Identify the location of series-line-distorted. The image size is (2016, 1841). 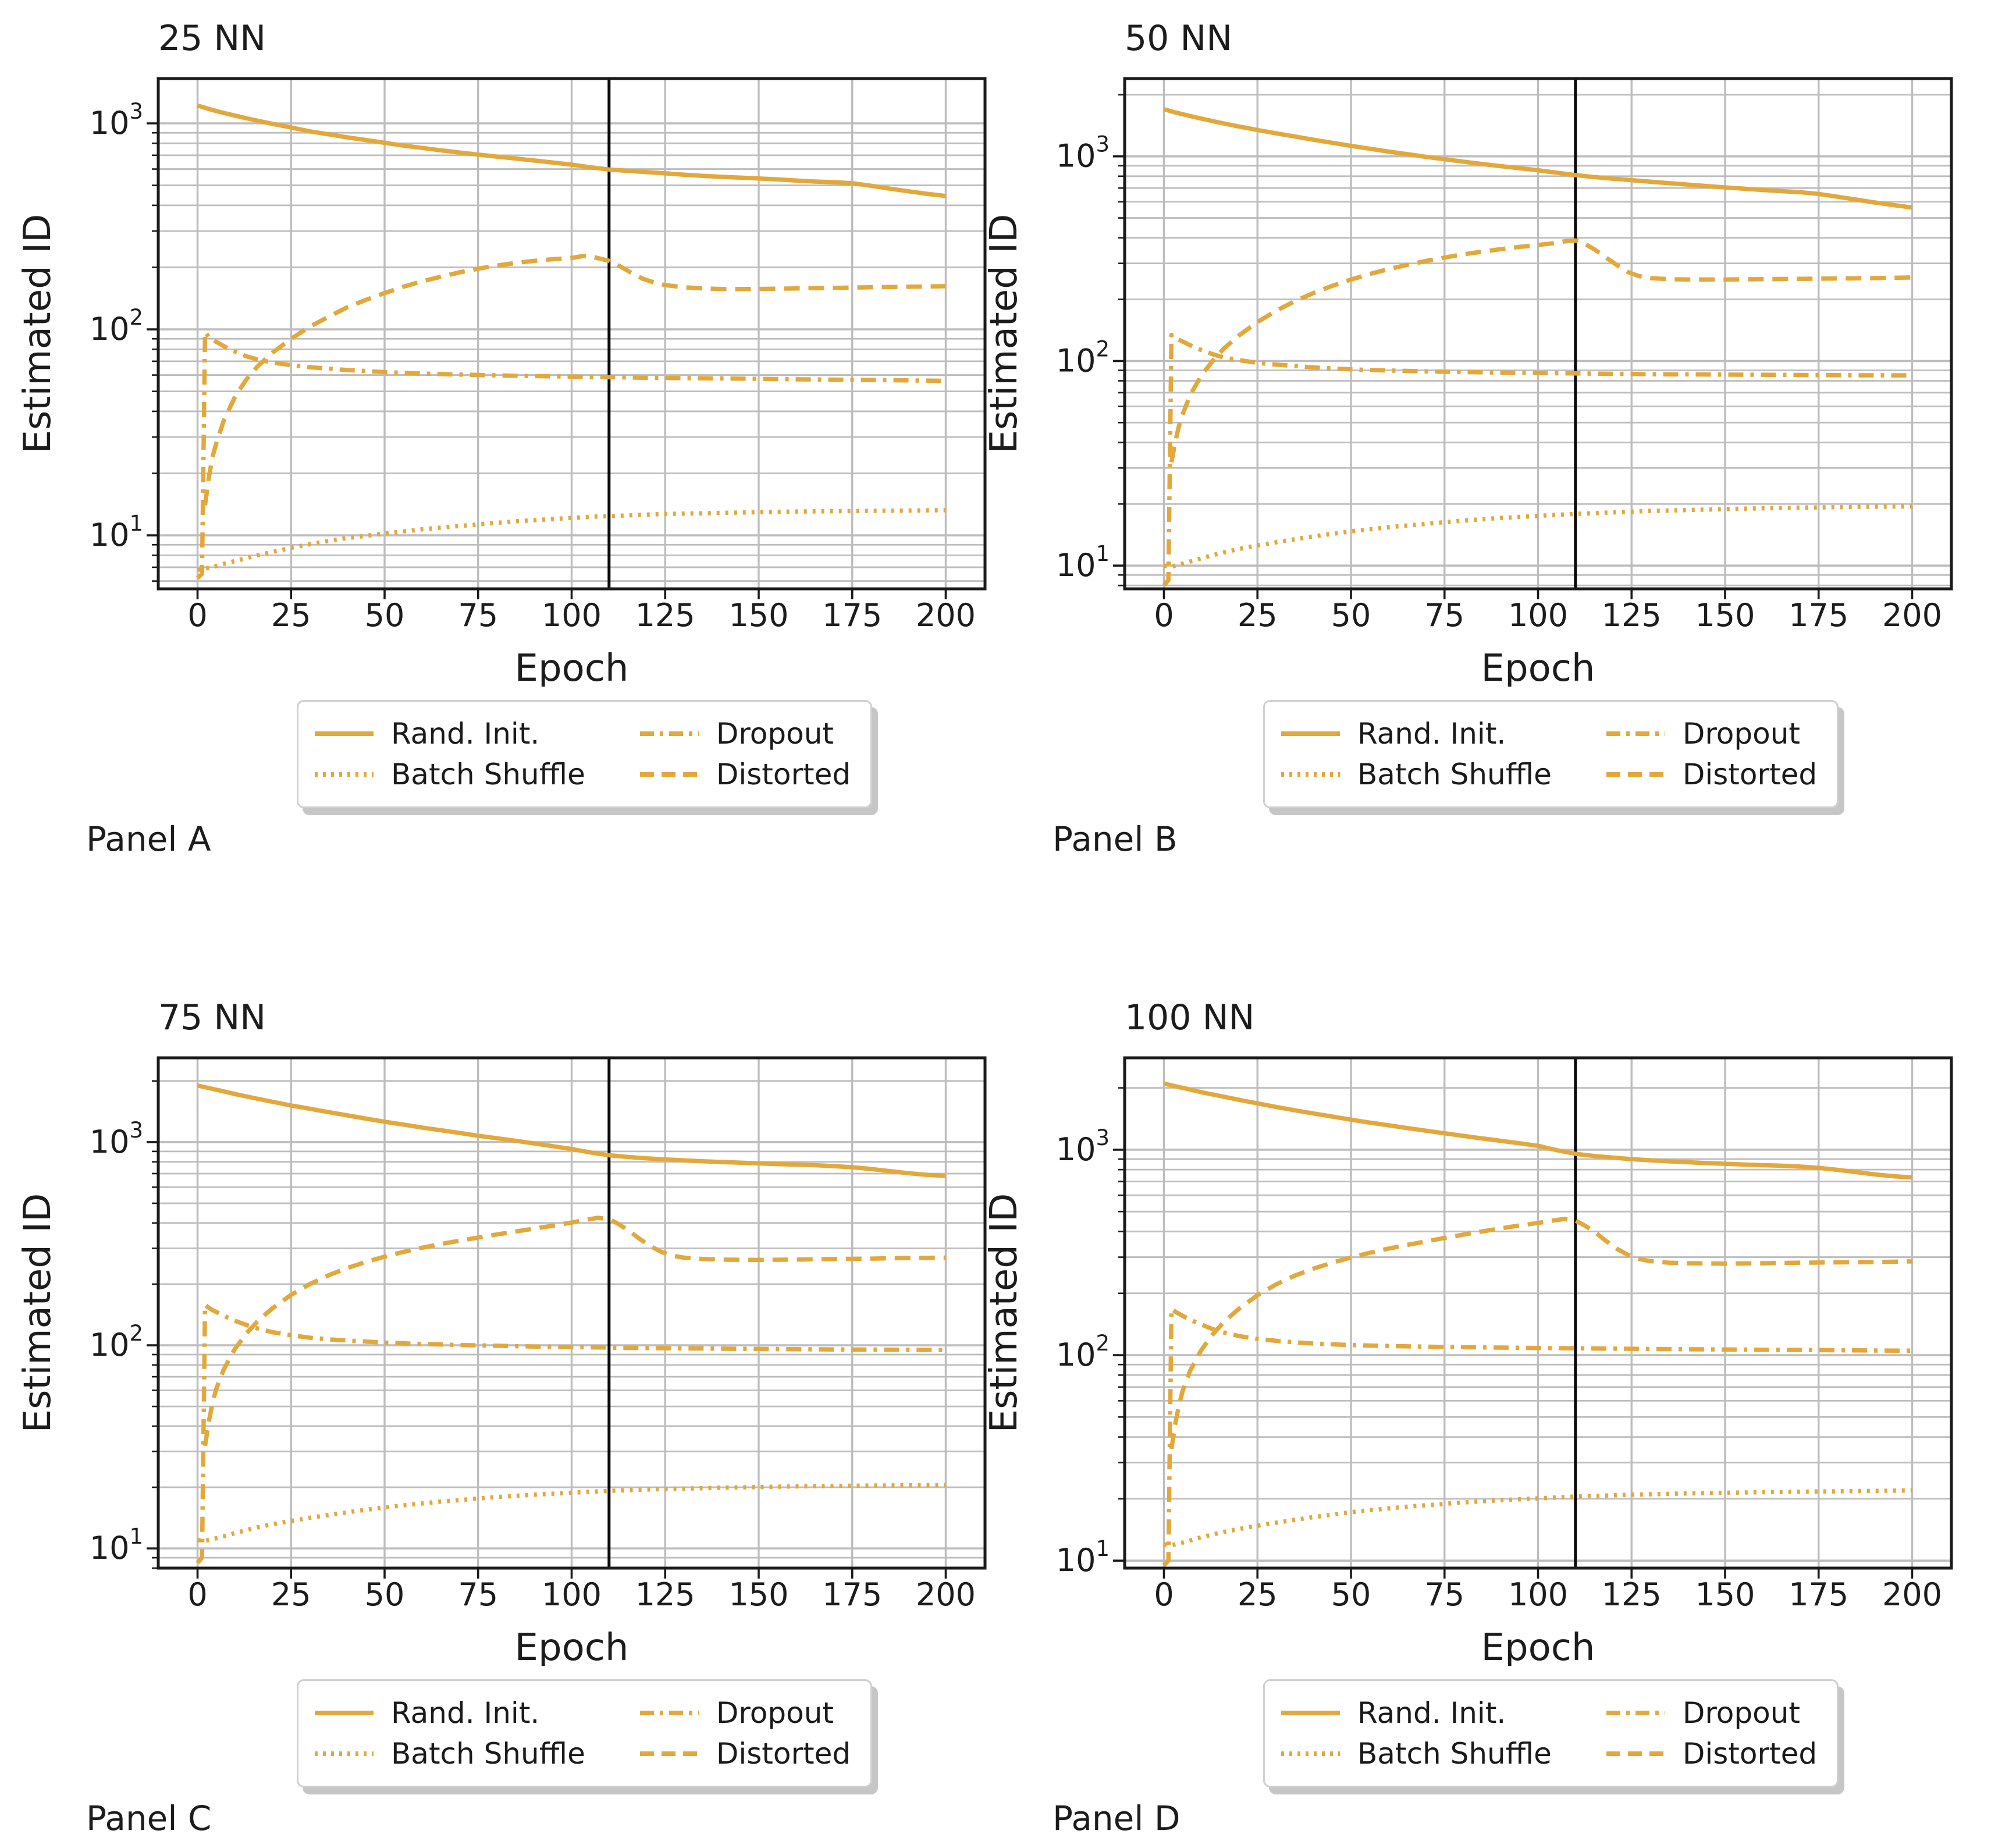
(574, 1331).